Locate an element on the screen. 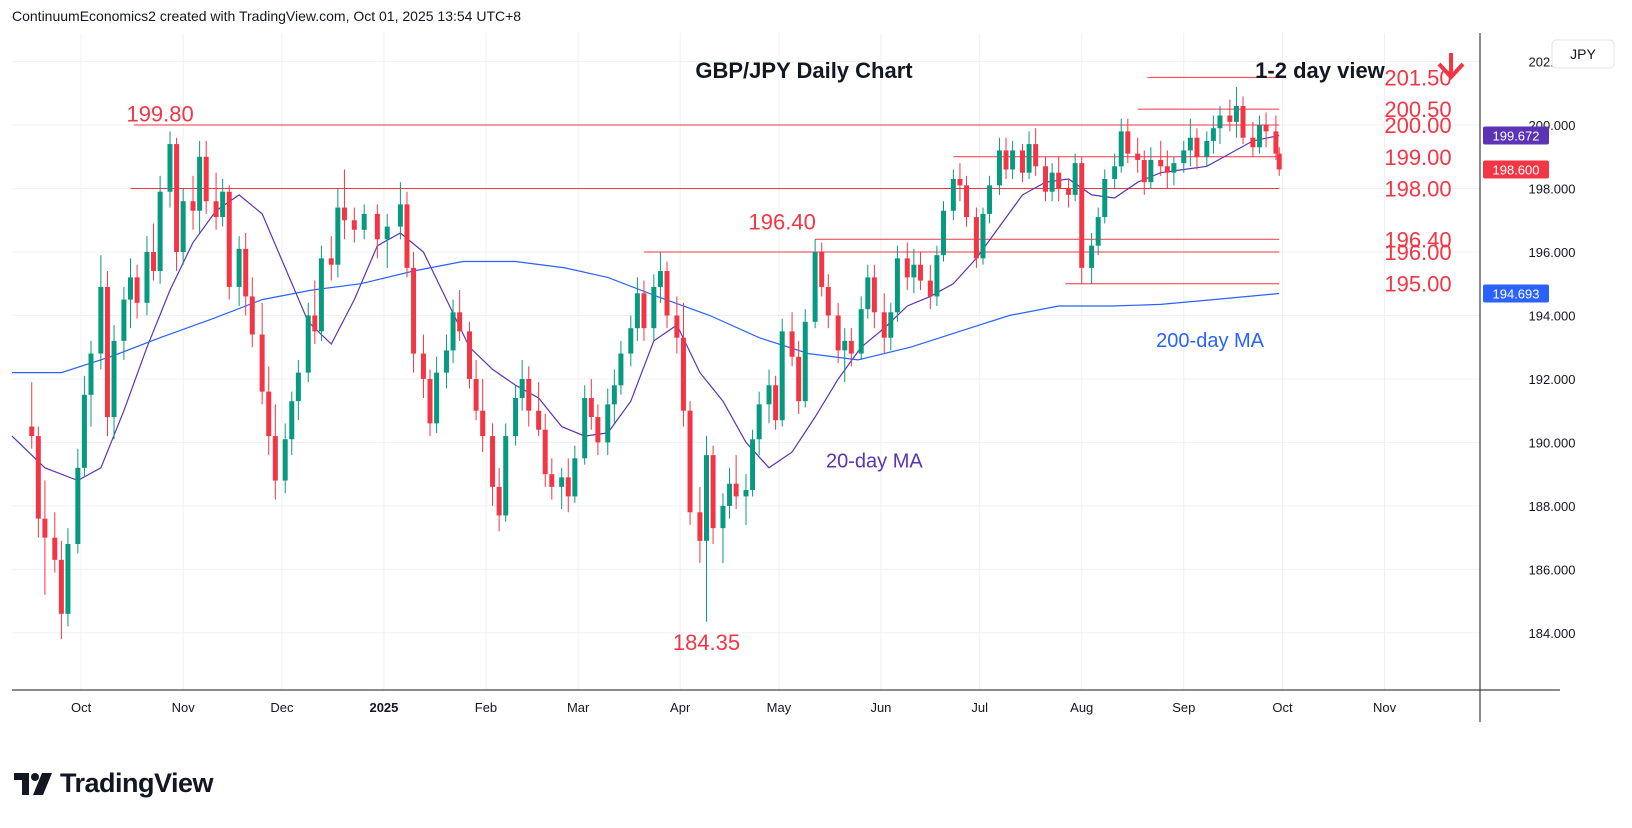 This screenshot has width=1632, height=828. y-tick-label: 196.000 is located at coordinates (1552, 252).